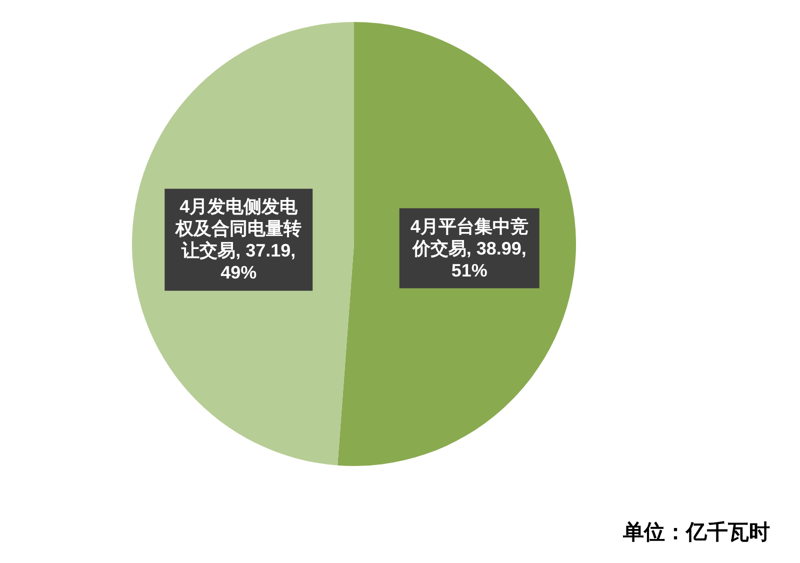  I want to click on slice-label: 4月发电侧发电权及合同电量转让交易, 37.19, 49%, so click(238, 239).